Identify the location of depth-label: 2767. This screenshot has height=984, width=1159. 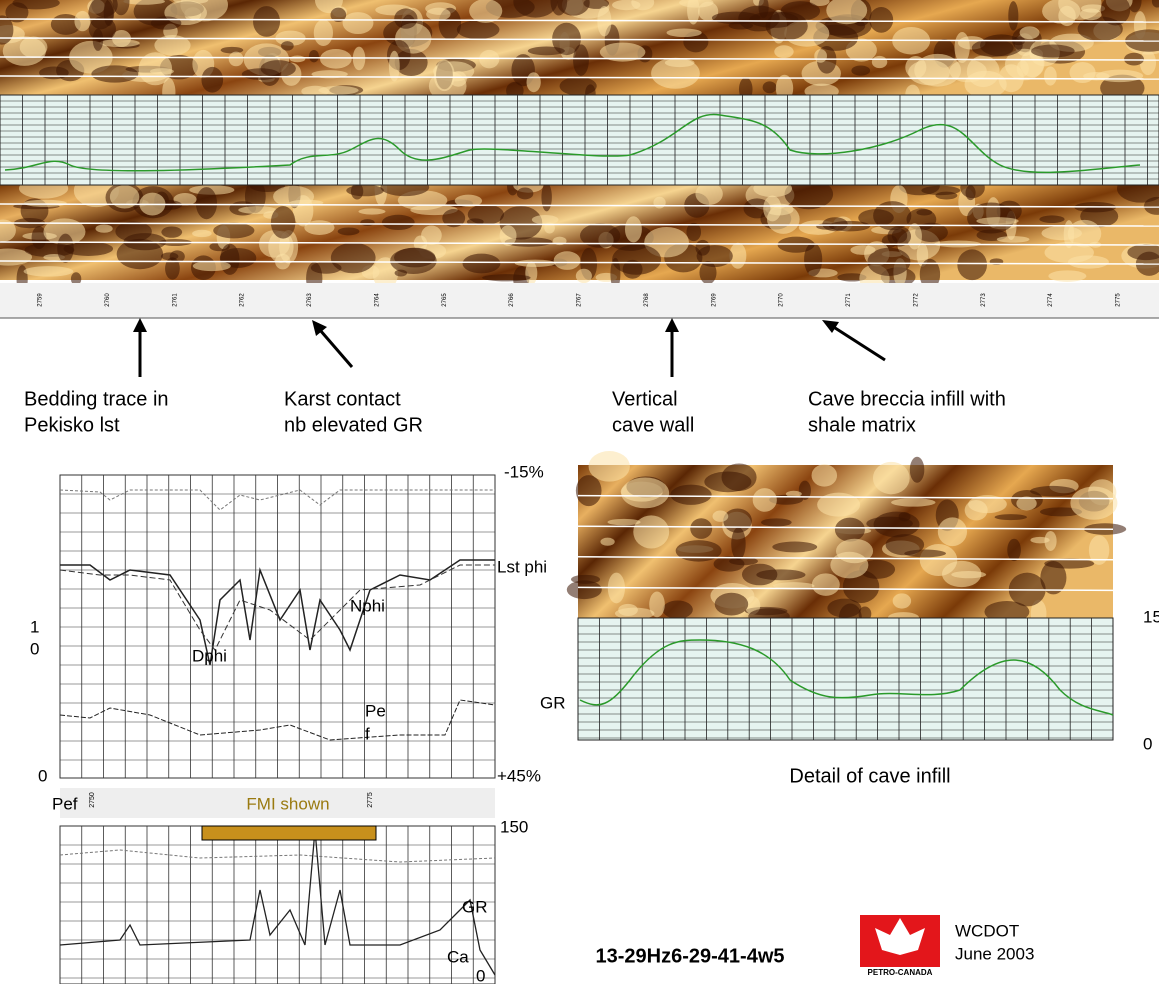
(580, 300).